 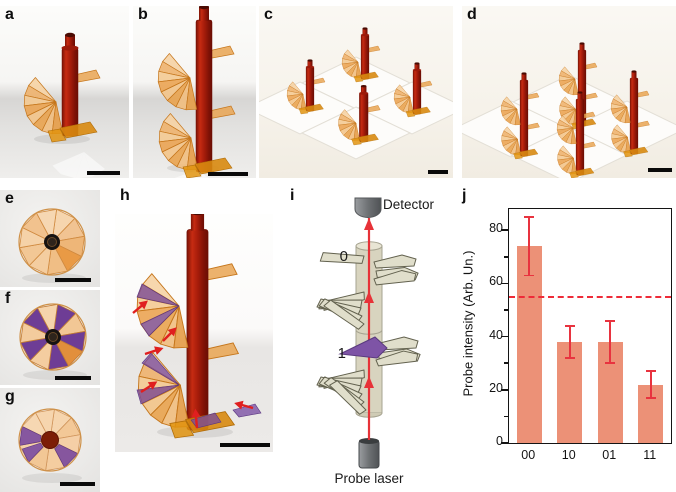 I want to click on panel-a-photo: a, so click(x=64, y=92).